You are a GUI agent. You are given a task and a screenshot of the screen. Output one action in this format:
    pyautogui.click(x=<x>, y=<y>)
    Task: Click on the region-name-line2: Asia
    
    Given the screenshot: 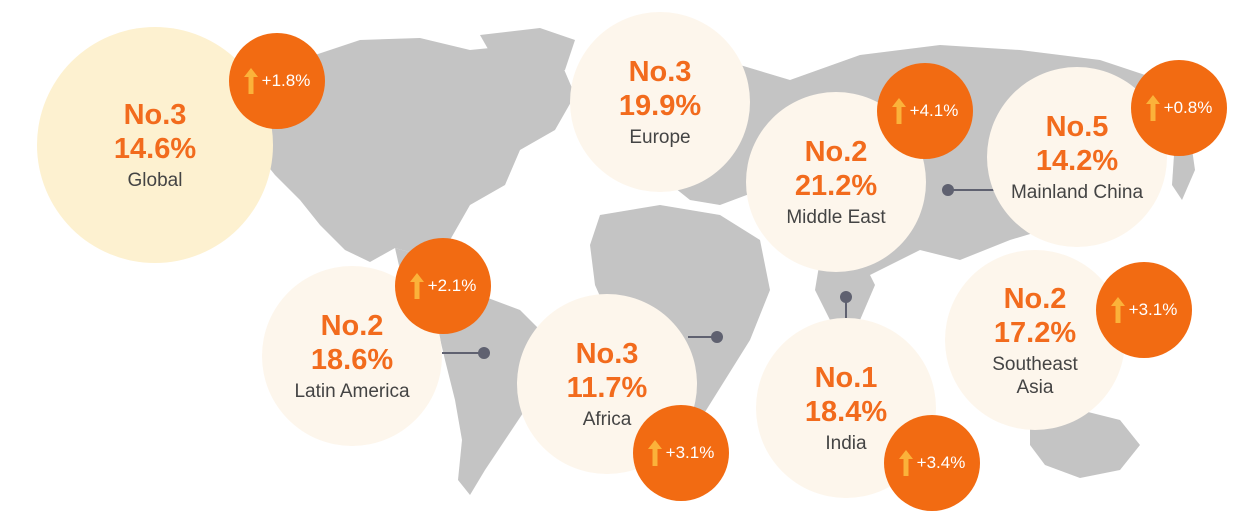 What is the action you would take?
    pyautogui.click(x=1035, y=387)
    